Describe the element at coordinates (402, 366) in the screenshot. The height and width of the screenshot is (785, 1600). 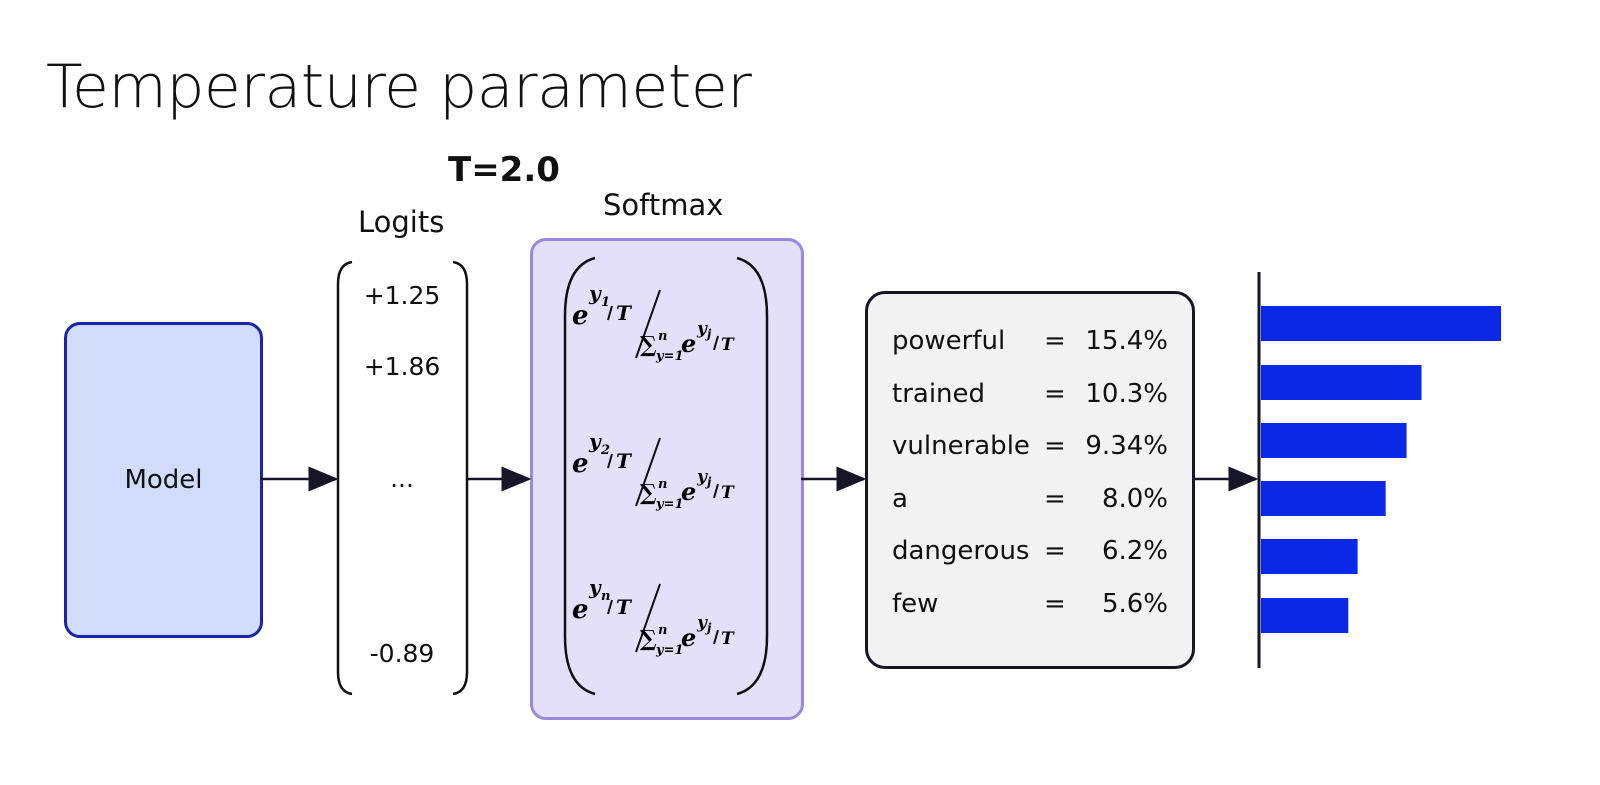
I see `logit-value-2: +1.86` at that location.